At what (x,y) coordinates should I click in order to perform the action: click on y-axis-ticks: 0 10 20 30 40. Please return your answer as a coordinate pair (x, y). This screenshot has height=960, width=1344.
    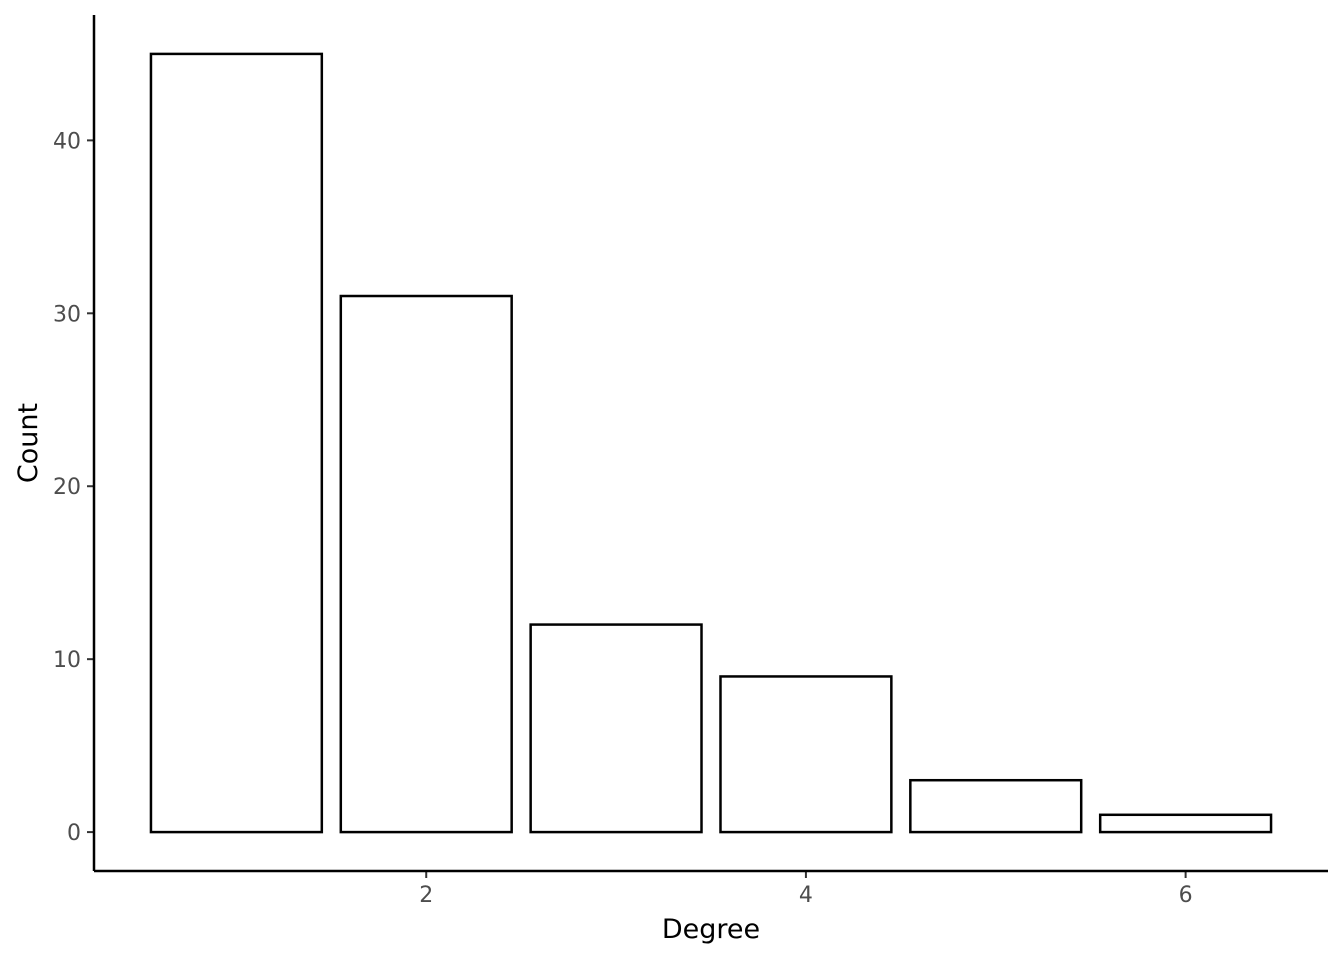
    Looking at the image, I should click on (73, 487).